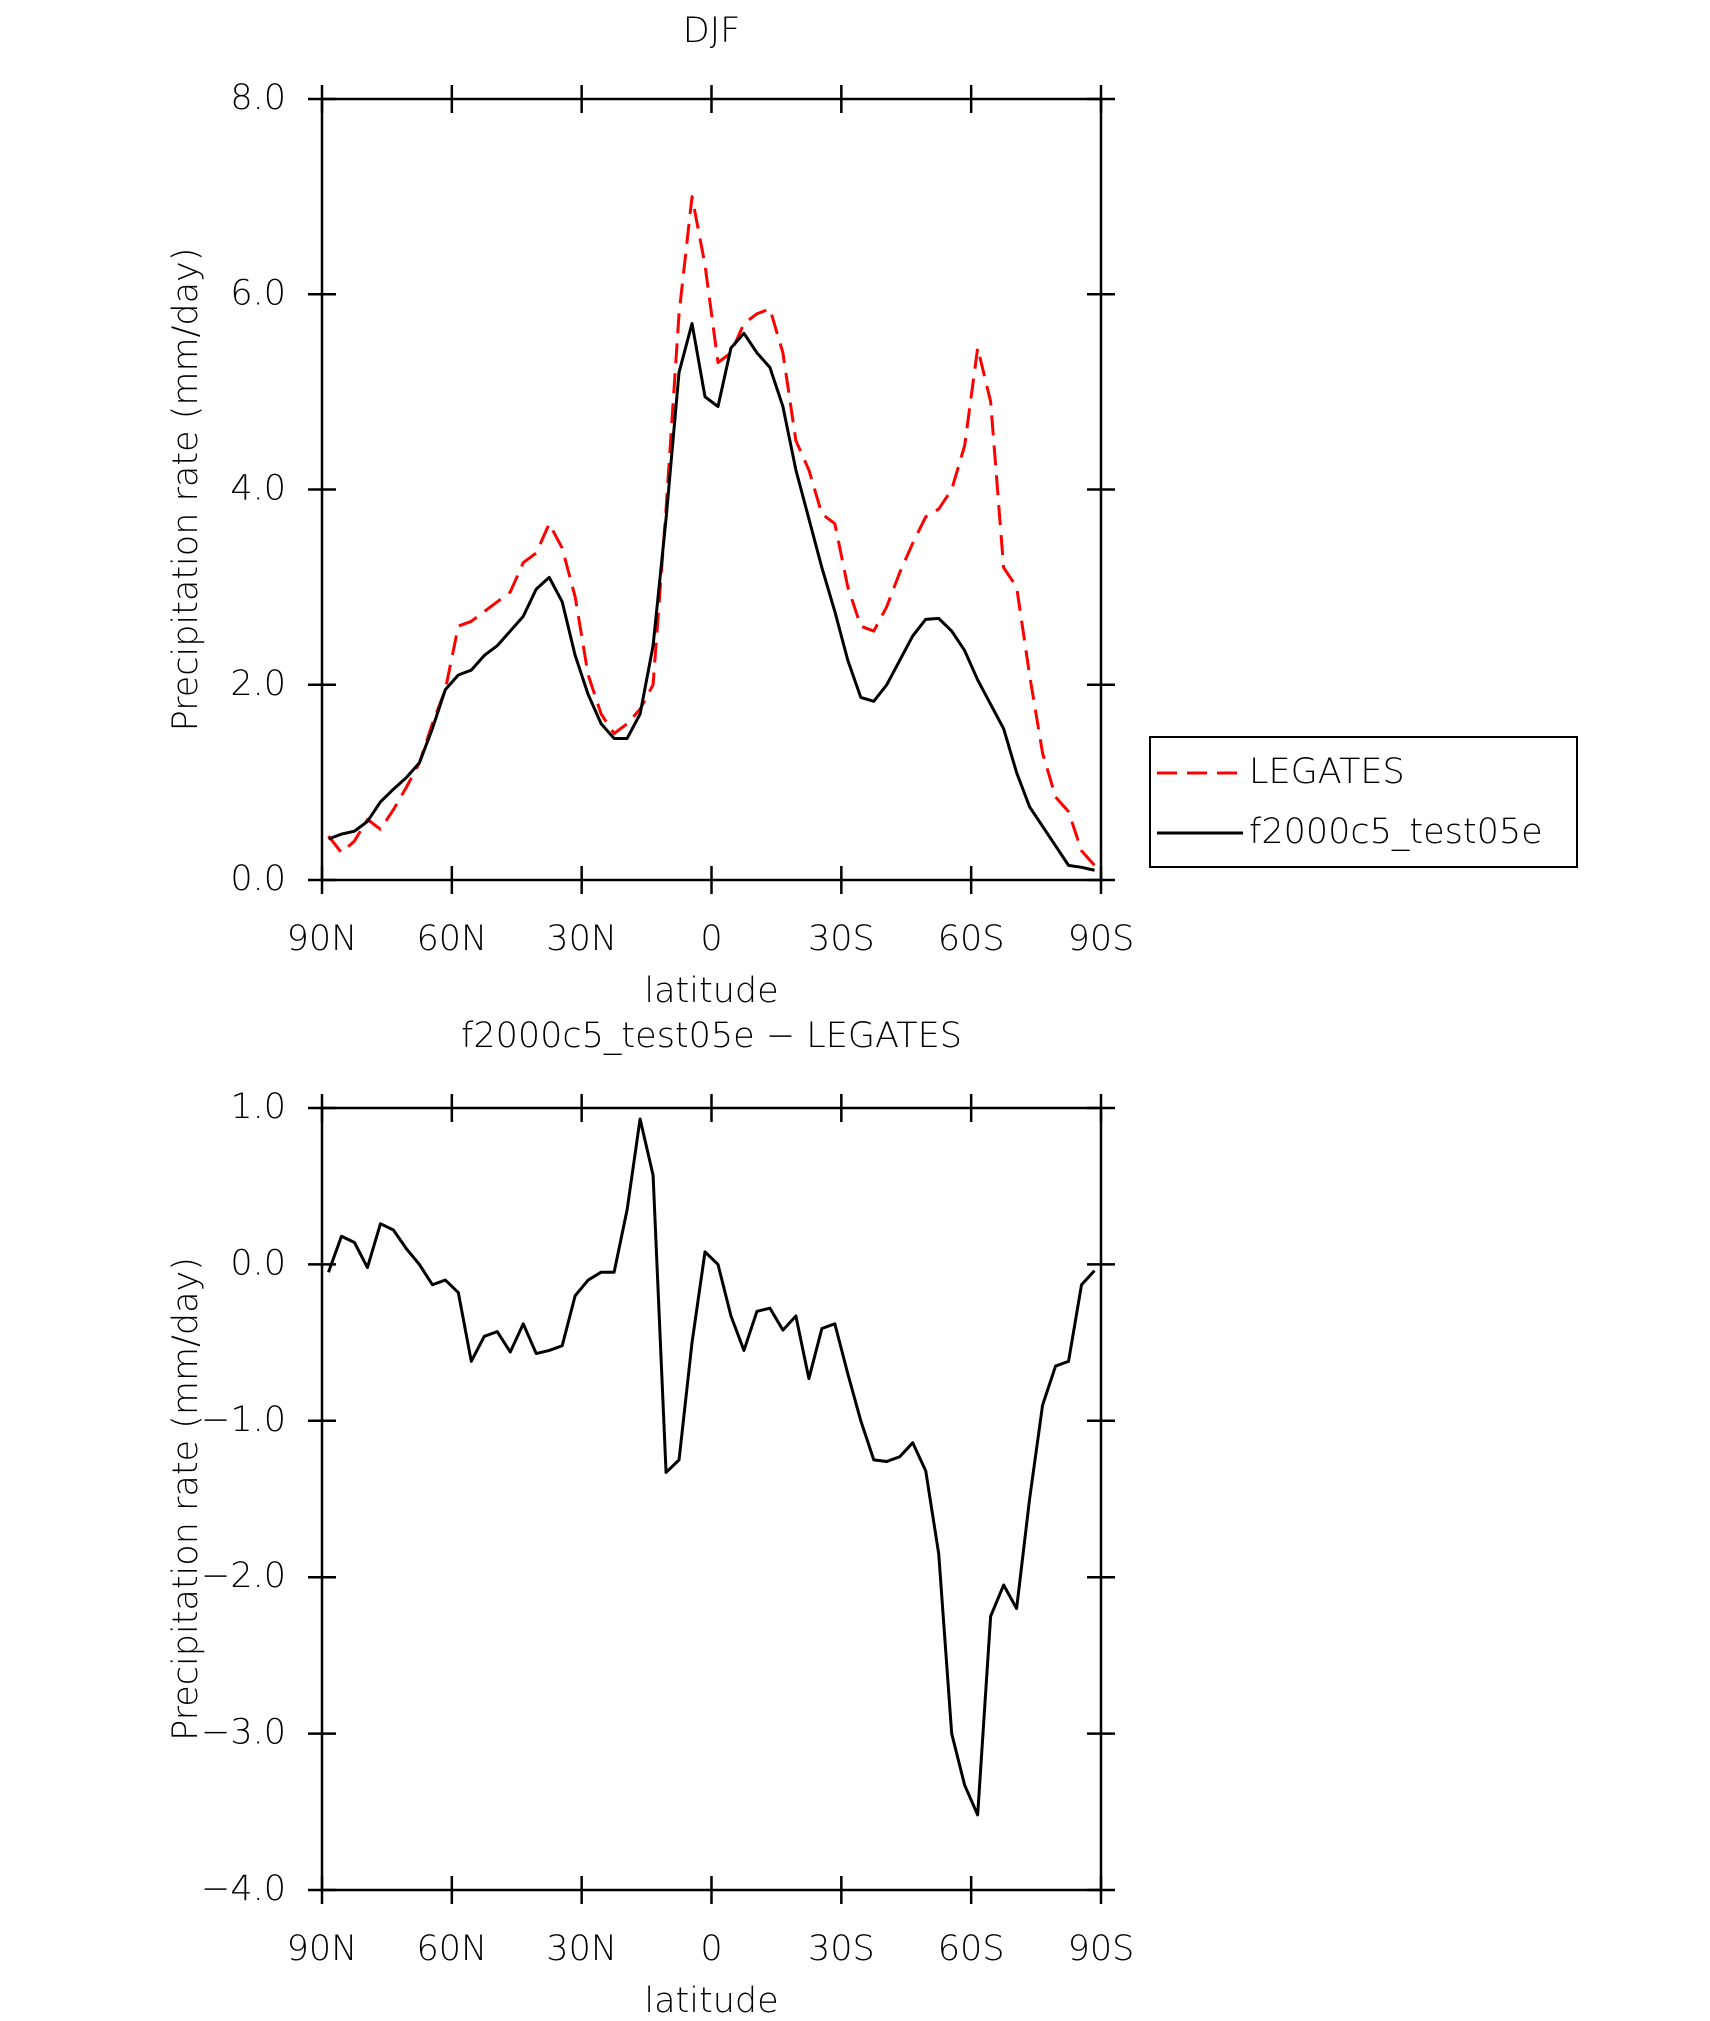  I want to click on chart-title: DJF, so click(711, 31).